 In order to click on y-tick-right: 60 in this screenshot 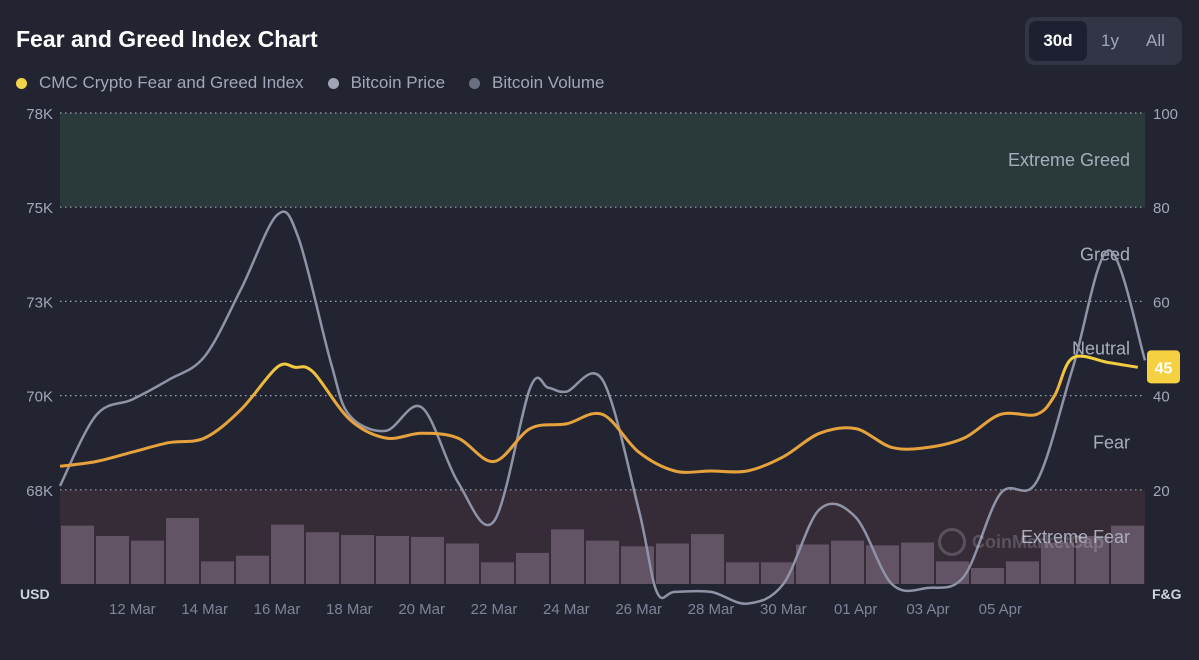, I will do `click(1161, 302)`.